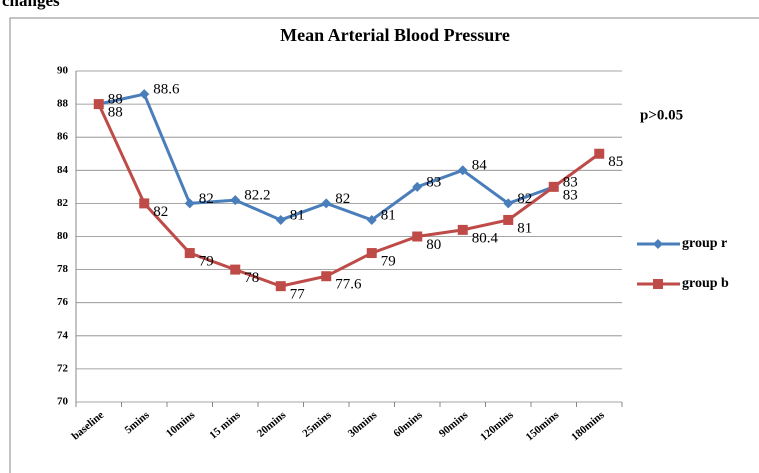  Describe the element at coordinates (166, 90) in the screenshot. I see `data-label: 88.6` at that location.